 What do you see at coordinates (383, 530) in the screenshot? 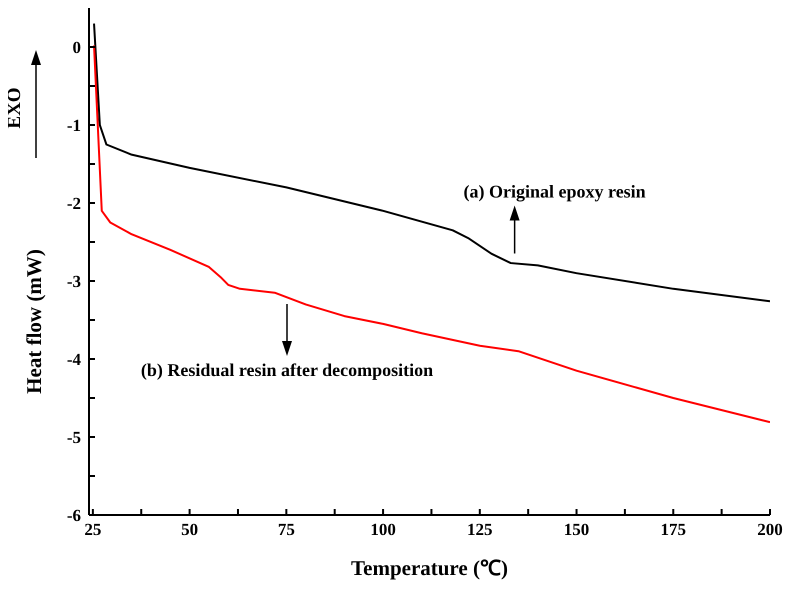
I see `x-tick-label: 100` at bounding box center [383, 530].